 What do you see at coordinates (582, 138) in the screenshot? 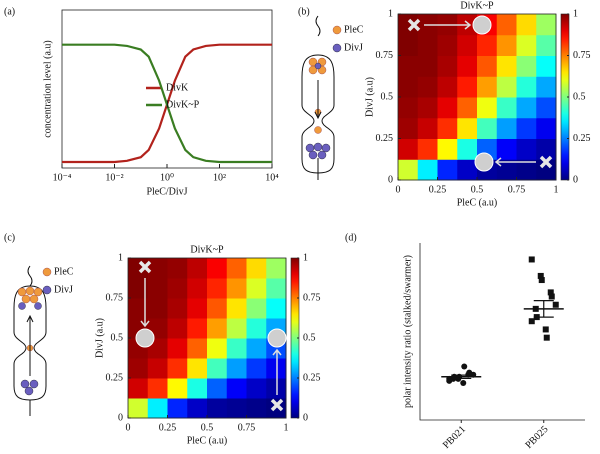
I see `colorbar-tick-label: 0.25` at bounding box center [582, 138].